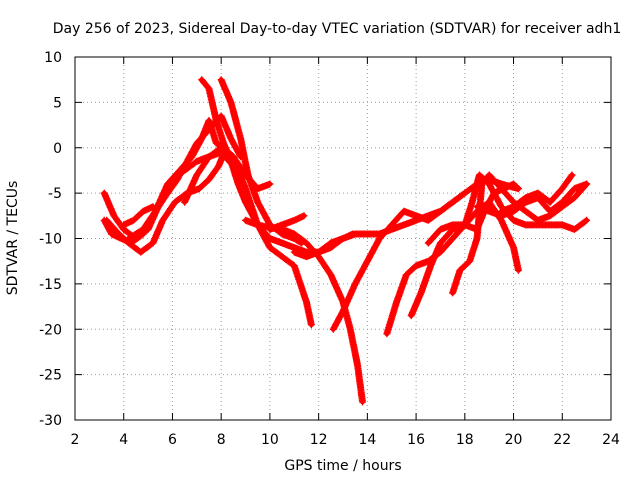 The width and height of the screenshot is (640, 480). Describe the element at coordinates (123, 440) in the screenshot. I see `x-tick-label: 4` at that location.